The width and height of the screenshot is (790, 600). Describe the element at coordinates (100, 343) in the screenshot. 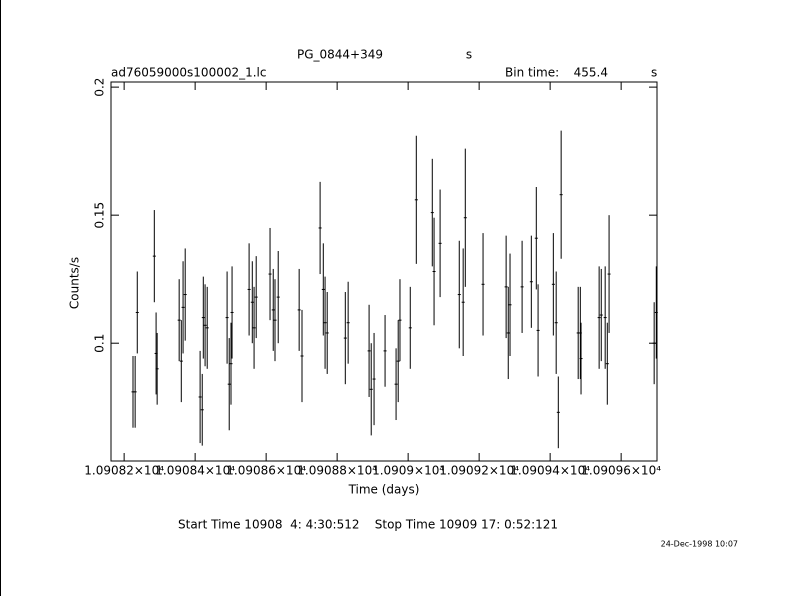

I see `y-tick-label: 0.1` at that location.